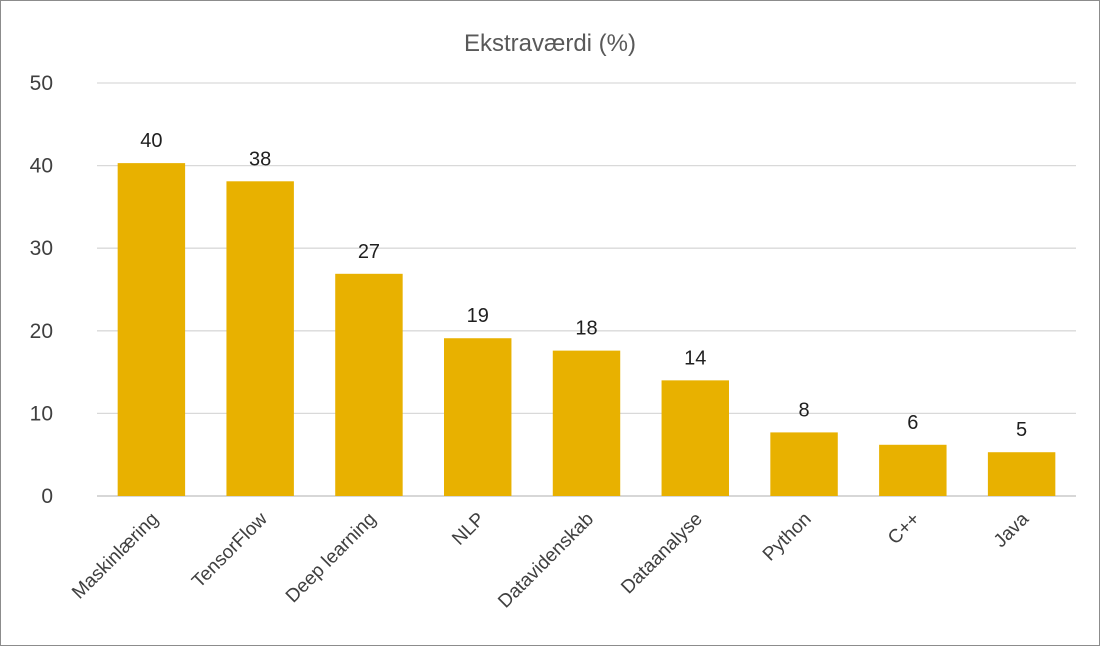 Image resolution: width=1100 pixels, height=646 pixels. I want to click on x-tick-label: Java, so click(1012, 530).